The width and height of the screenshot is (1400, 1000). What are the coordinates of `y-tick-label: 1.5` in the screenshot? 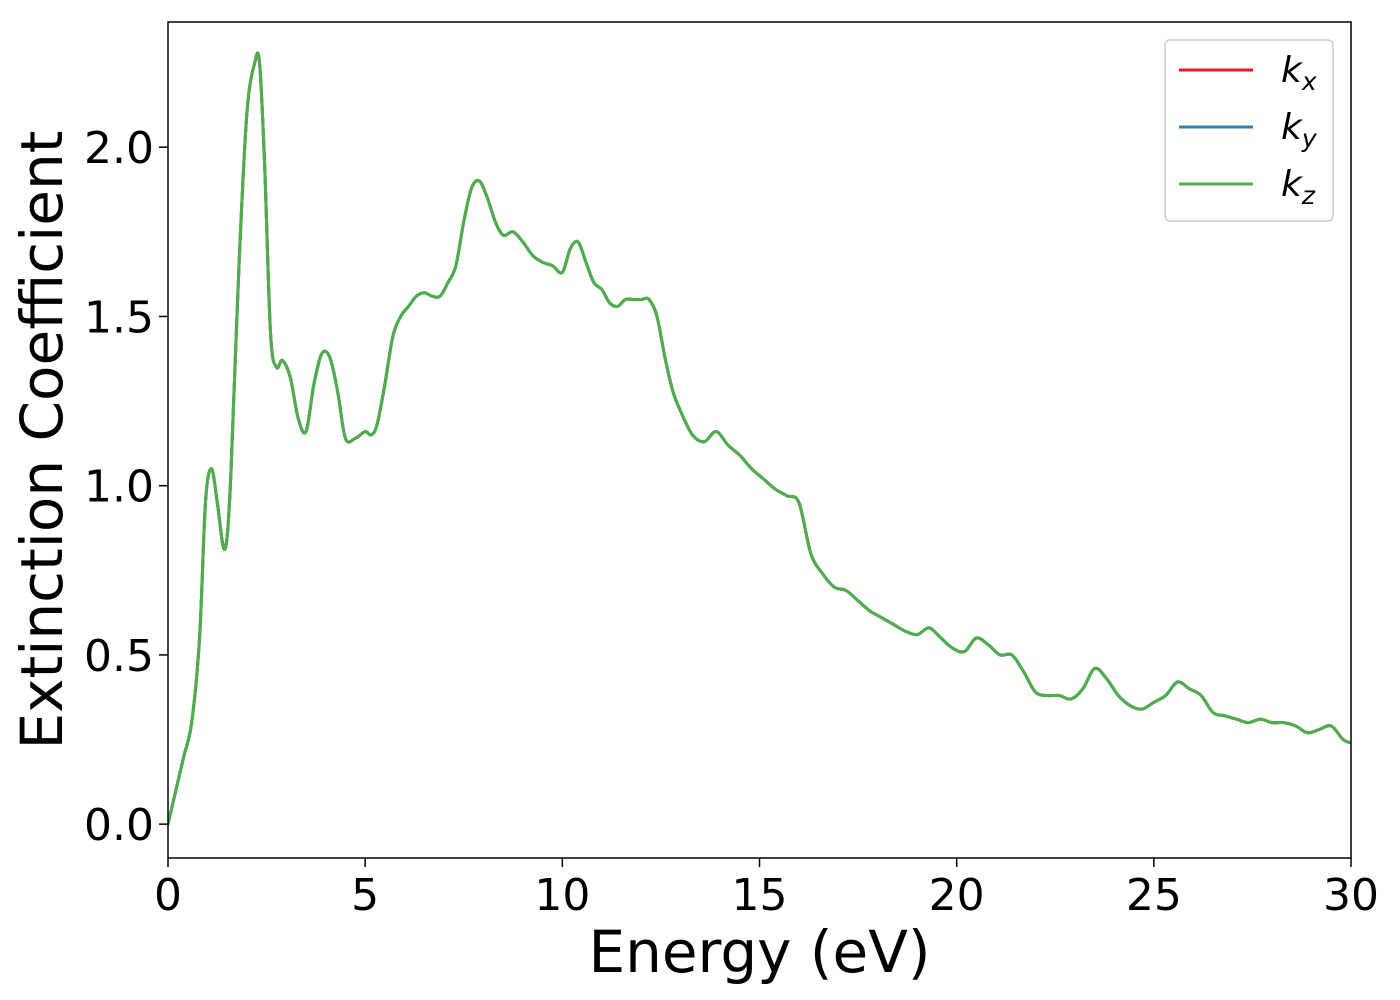 It's located at (119, 317).